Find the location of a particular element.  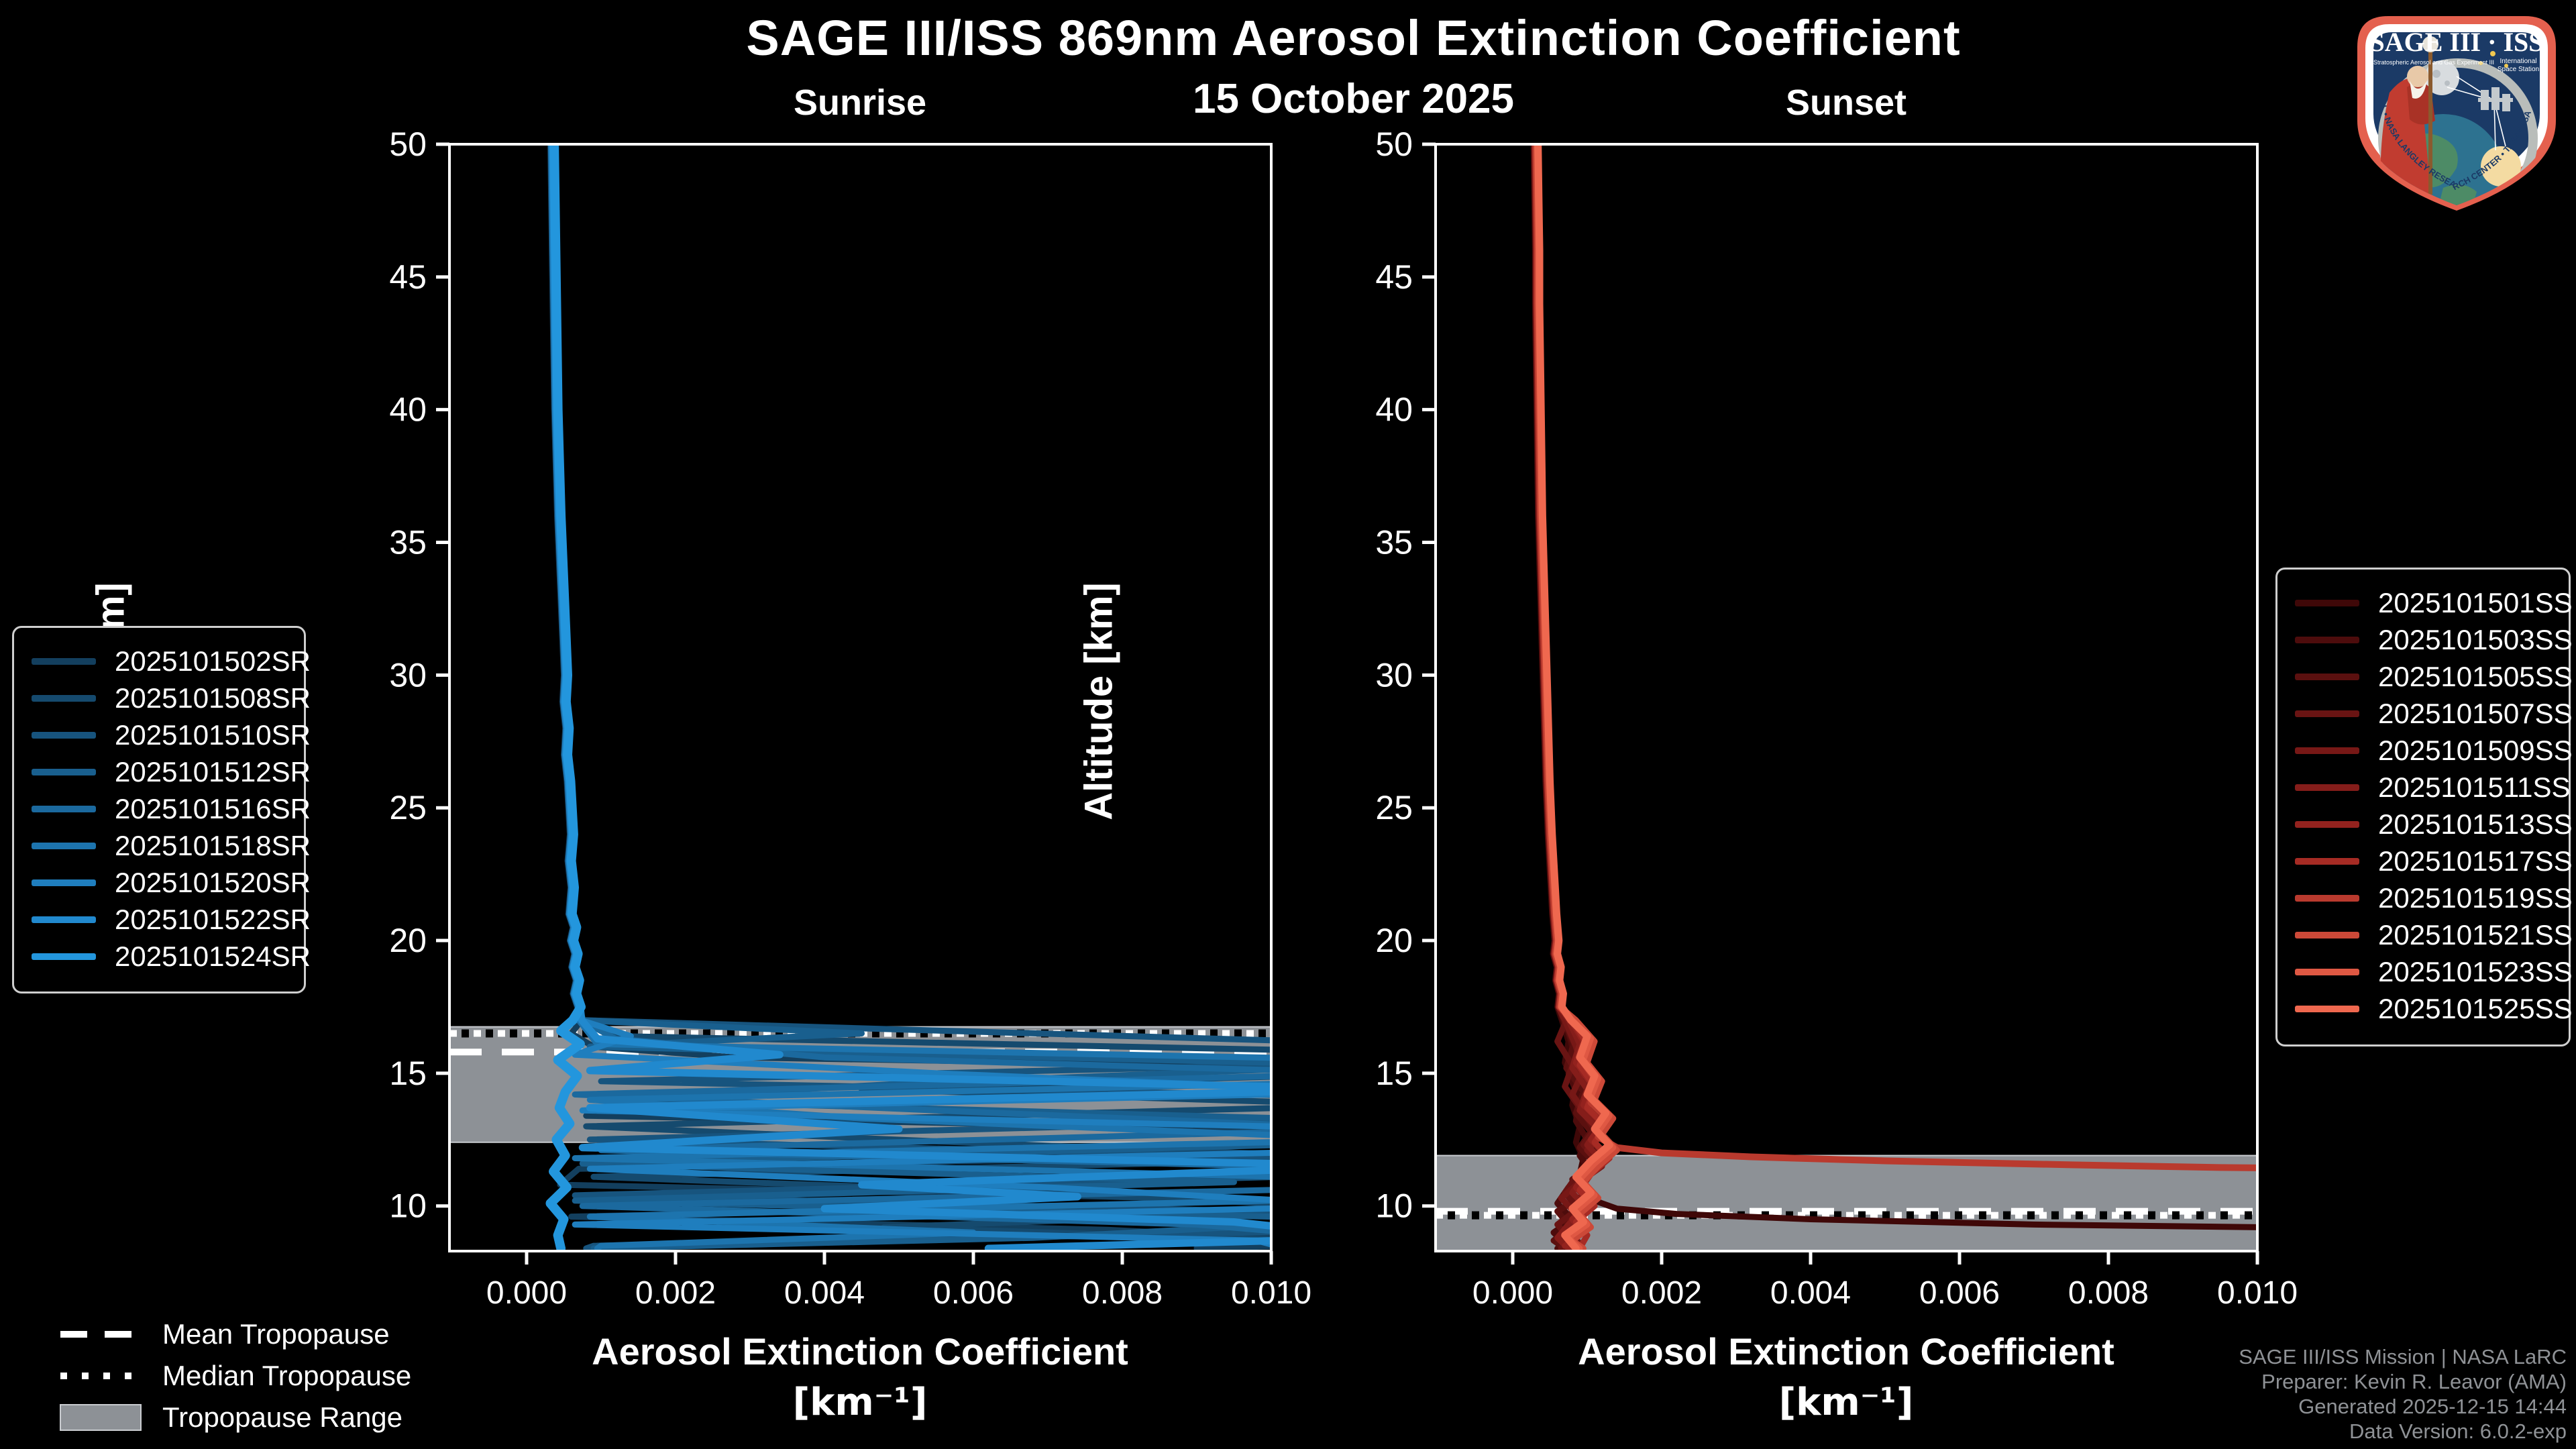

legend-item-2025101516SR: 2025101516SR is located at coordinates (162, 808).